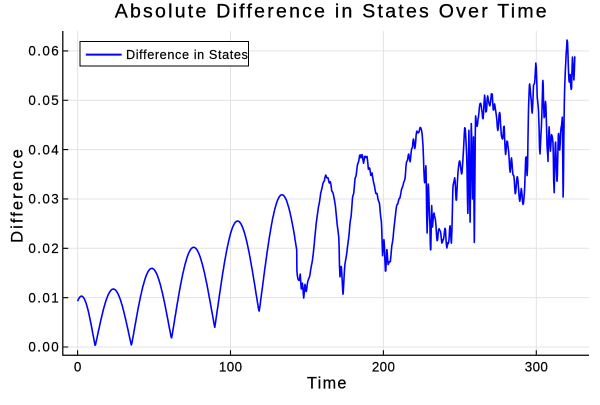 The height and width of the screenshot is (405, 600). Describe the element at coordinates (44, 100) in the screenshot. I see `svg-text: 0.05` at that location.